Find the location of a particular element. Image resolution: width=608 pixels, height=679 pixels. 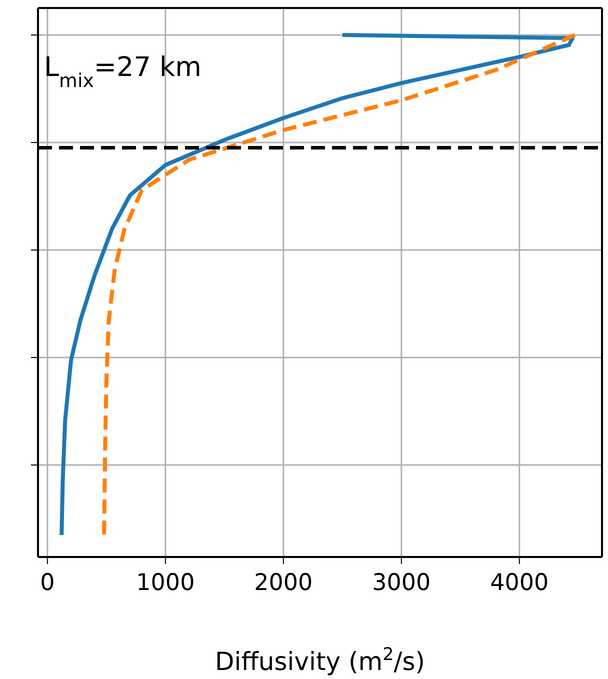

x-tick-label: 0 is located at coordinates (47, 583).